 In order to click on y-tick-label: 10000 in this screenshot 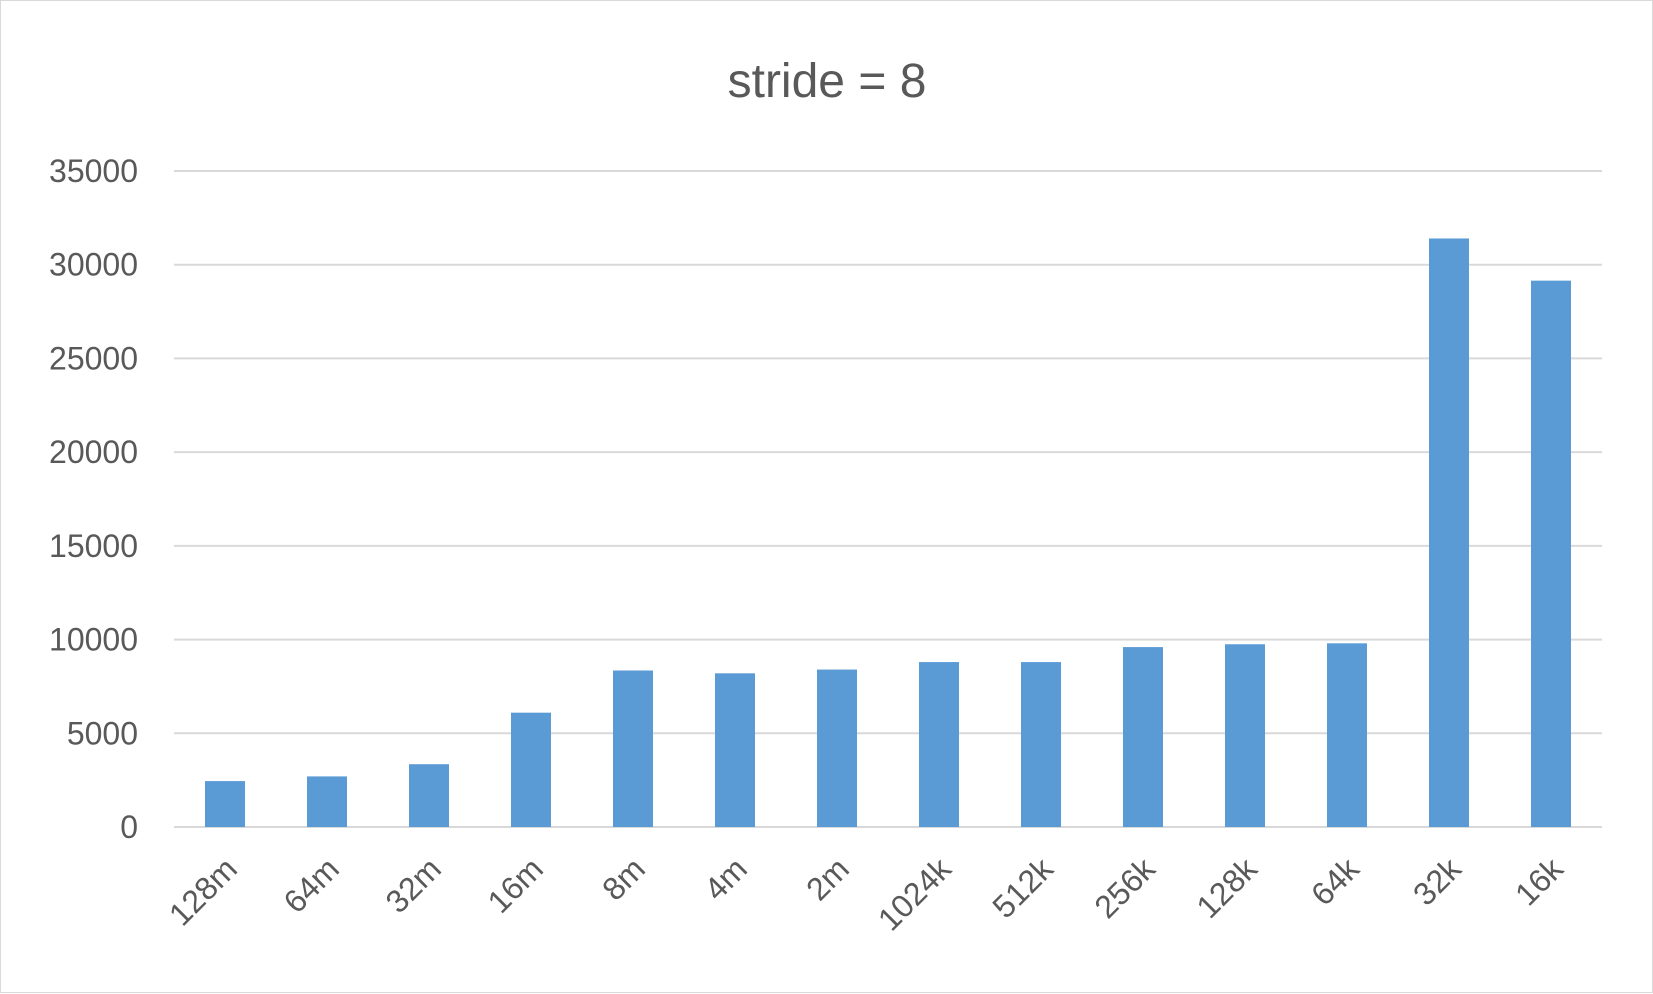, I will do `click(93, 640)`.